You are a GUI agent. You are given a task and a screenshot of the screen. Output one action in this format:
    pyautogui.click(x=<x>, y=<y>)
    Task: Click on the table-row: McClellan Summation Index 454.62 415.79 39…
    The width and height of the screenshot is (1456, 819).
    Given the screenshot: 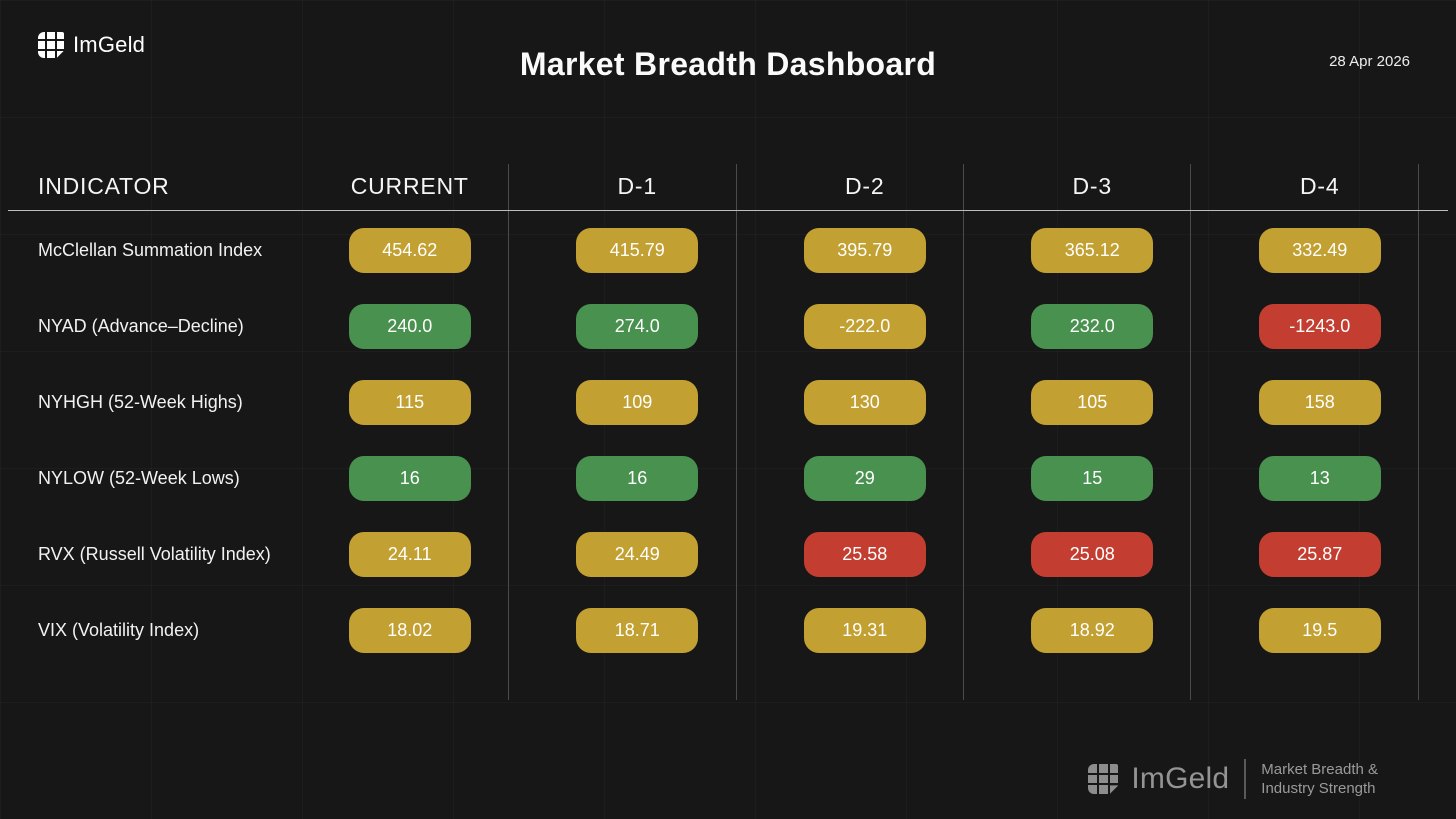 What is the action you would take?
    pyautogui.click(x=728, y=250)
    